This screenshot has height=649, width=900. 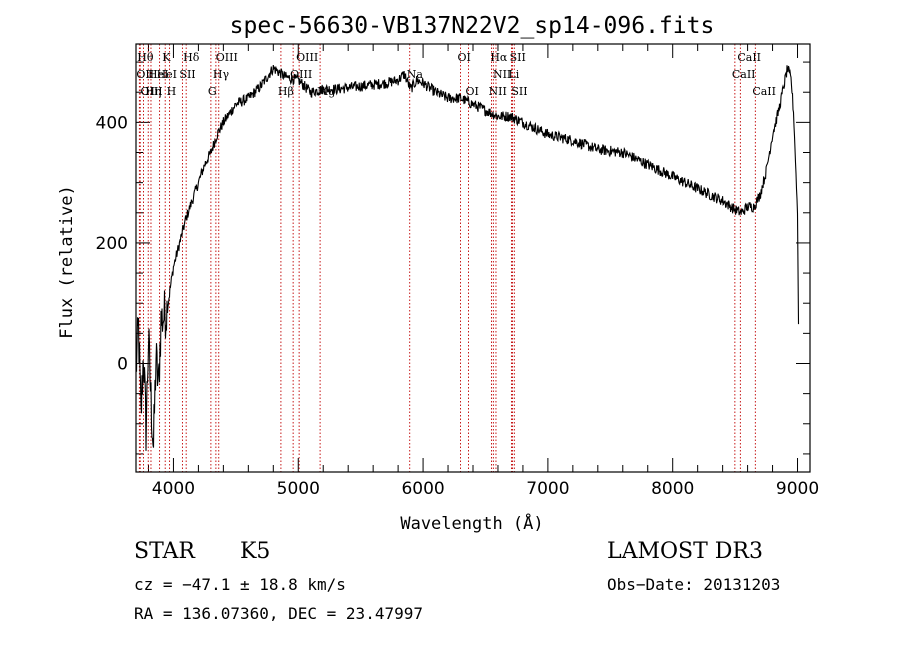 I want to click on spectral-line-label: Hη, so click(x=153, y=91).